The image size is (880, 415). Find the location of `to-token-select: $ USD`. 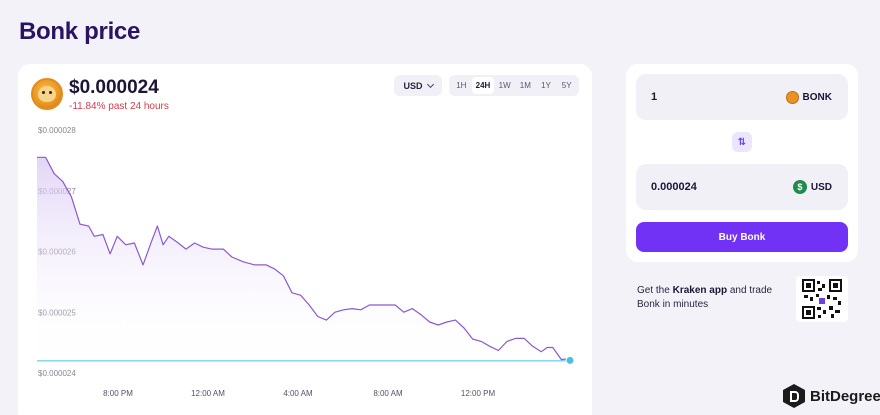

to-token-select: $ USD is located at coordinates (812, 187).